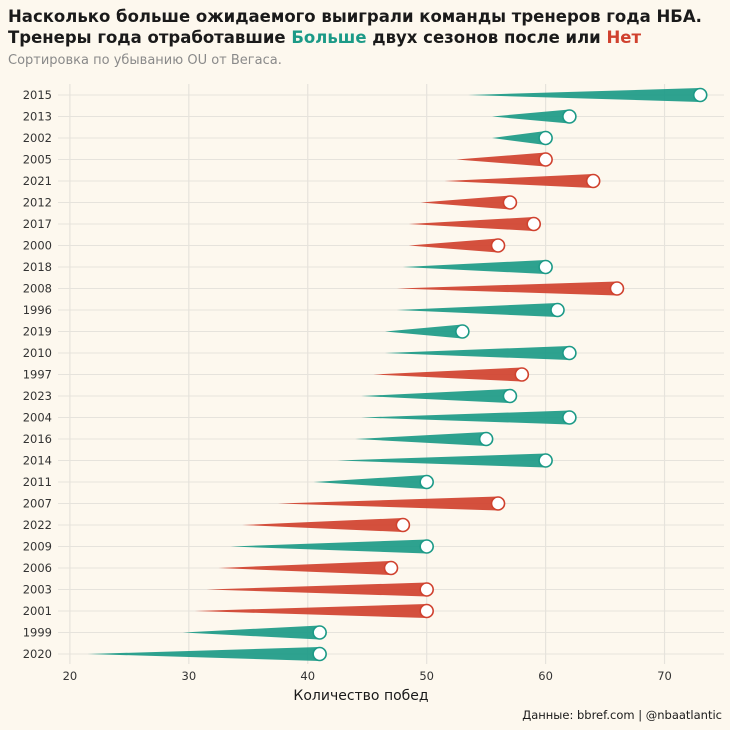  What do you see at coordinates (545, 676) in the screenshot?
I see `x-tick-label: 60` at bounding box center [545, 676].